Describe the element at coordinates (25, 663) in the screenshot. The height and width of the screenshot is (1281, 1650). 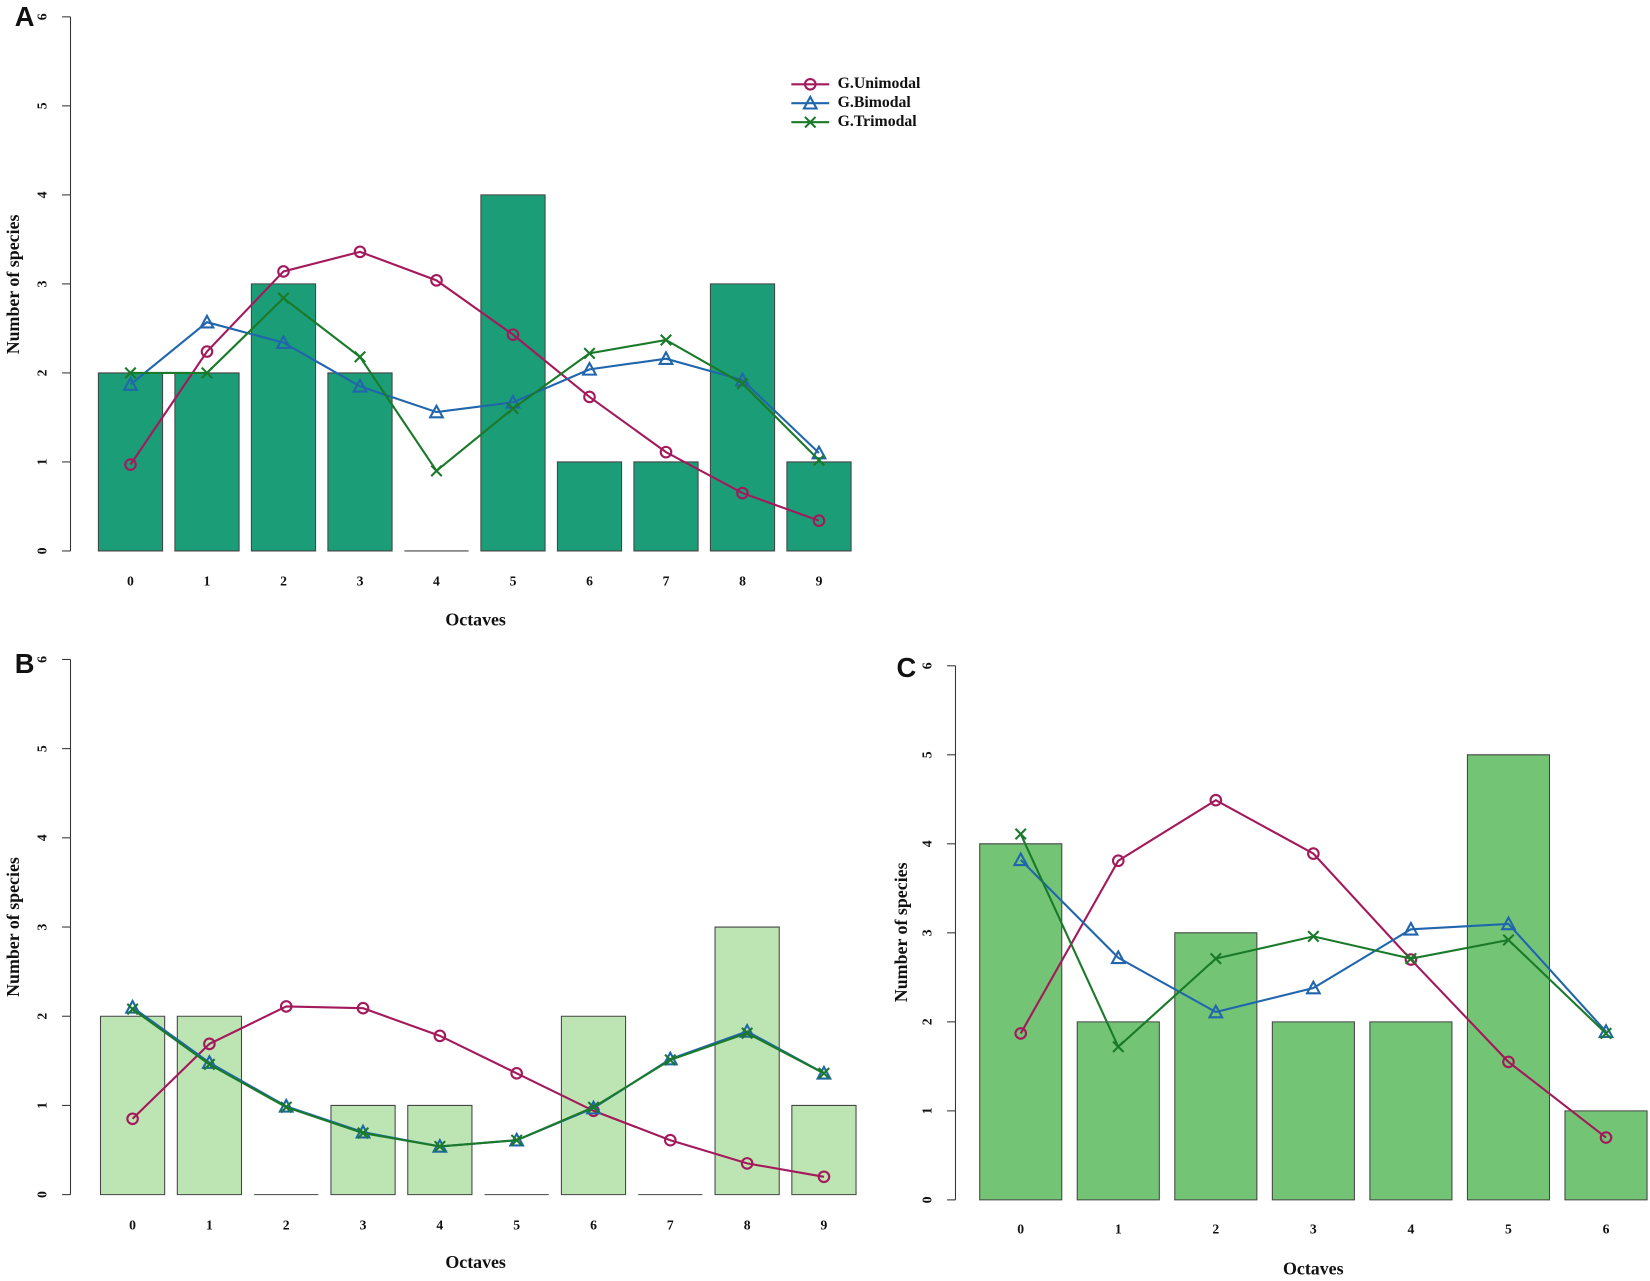
I see `panel-label: B` at that location.